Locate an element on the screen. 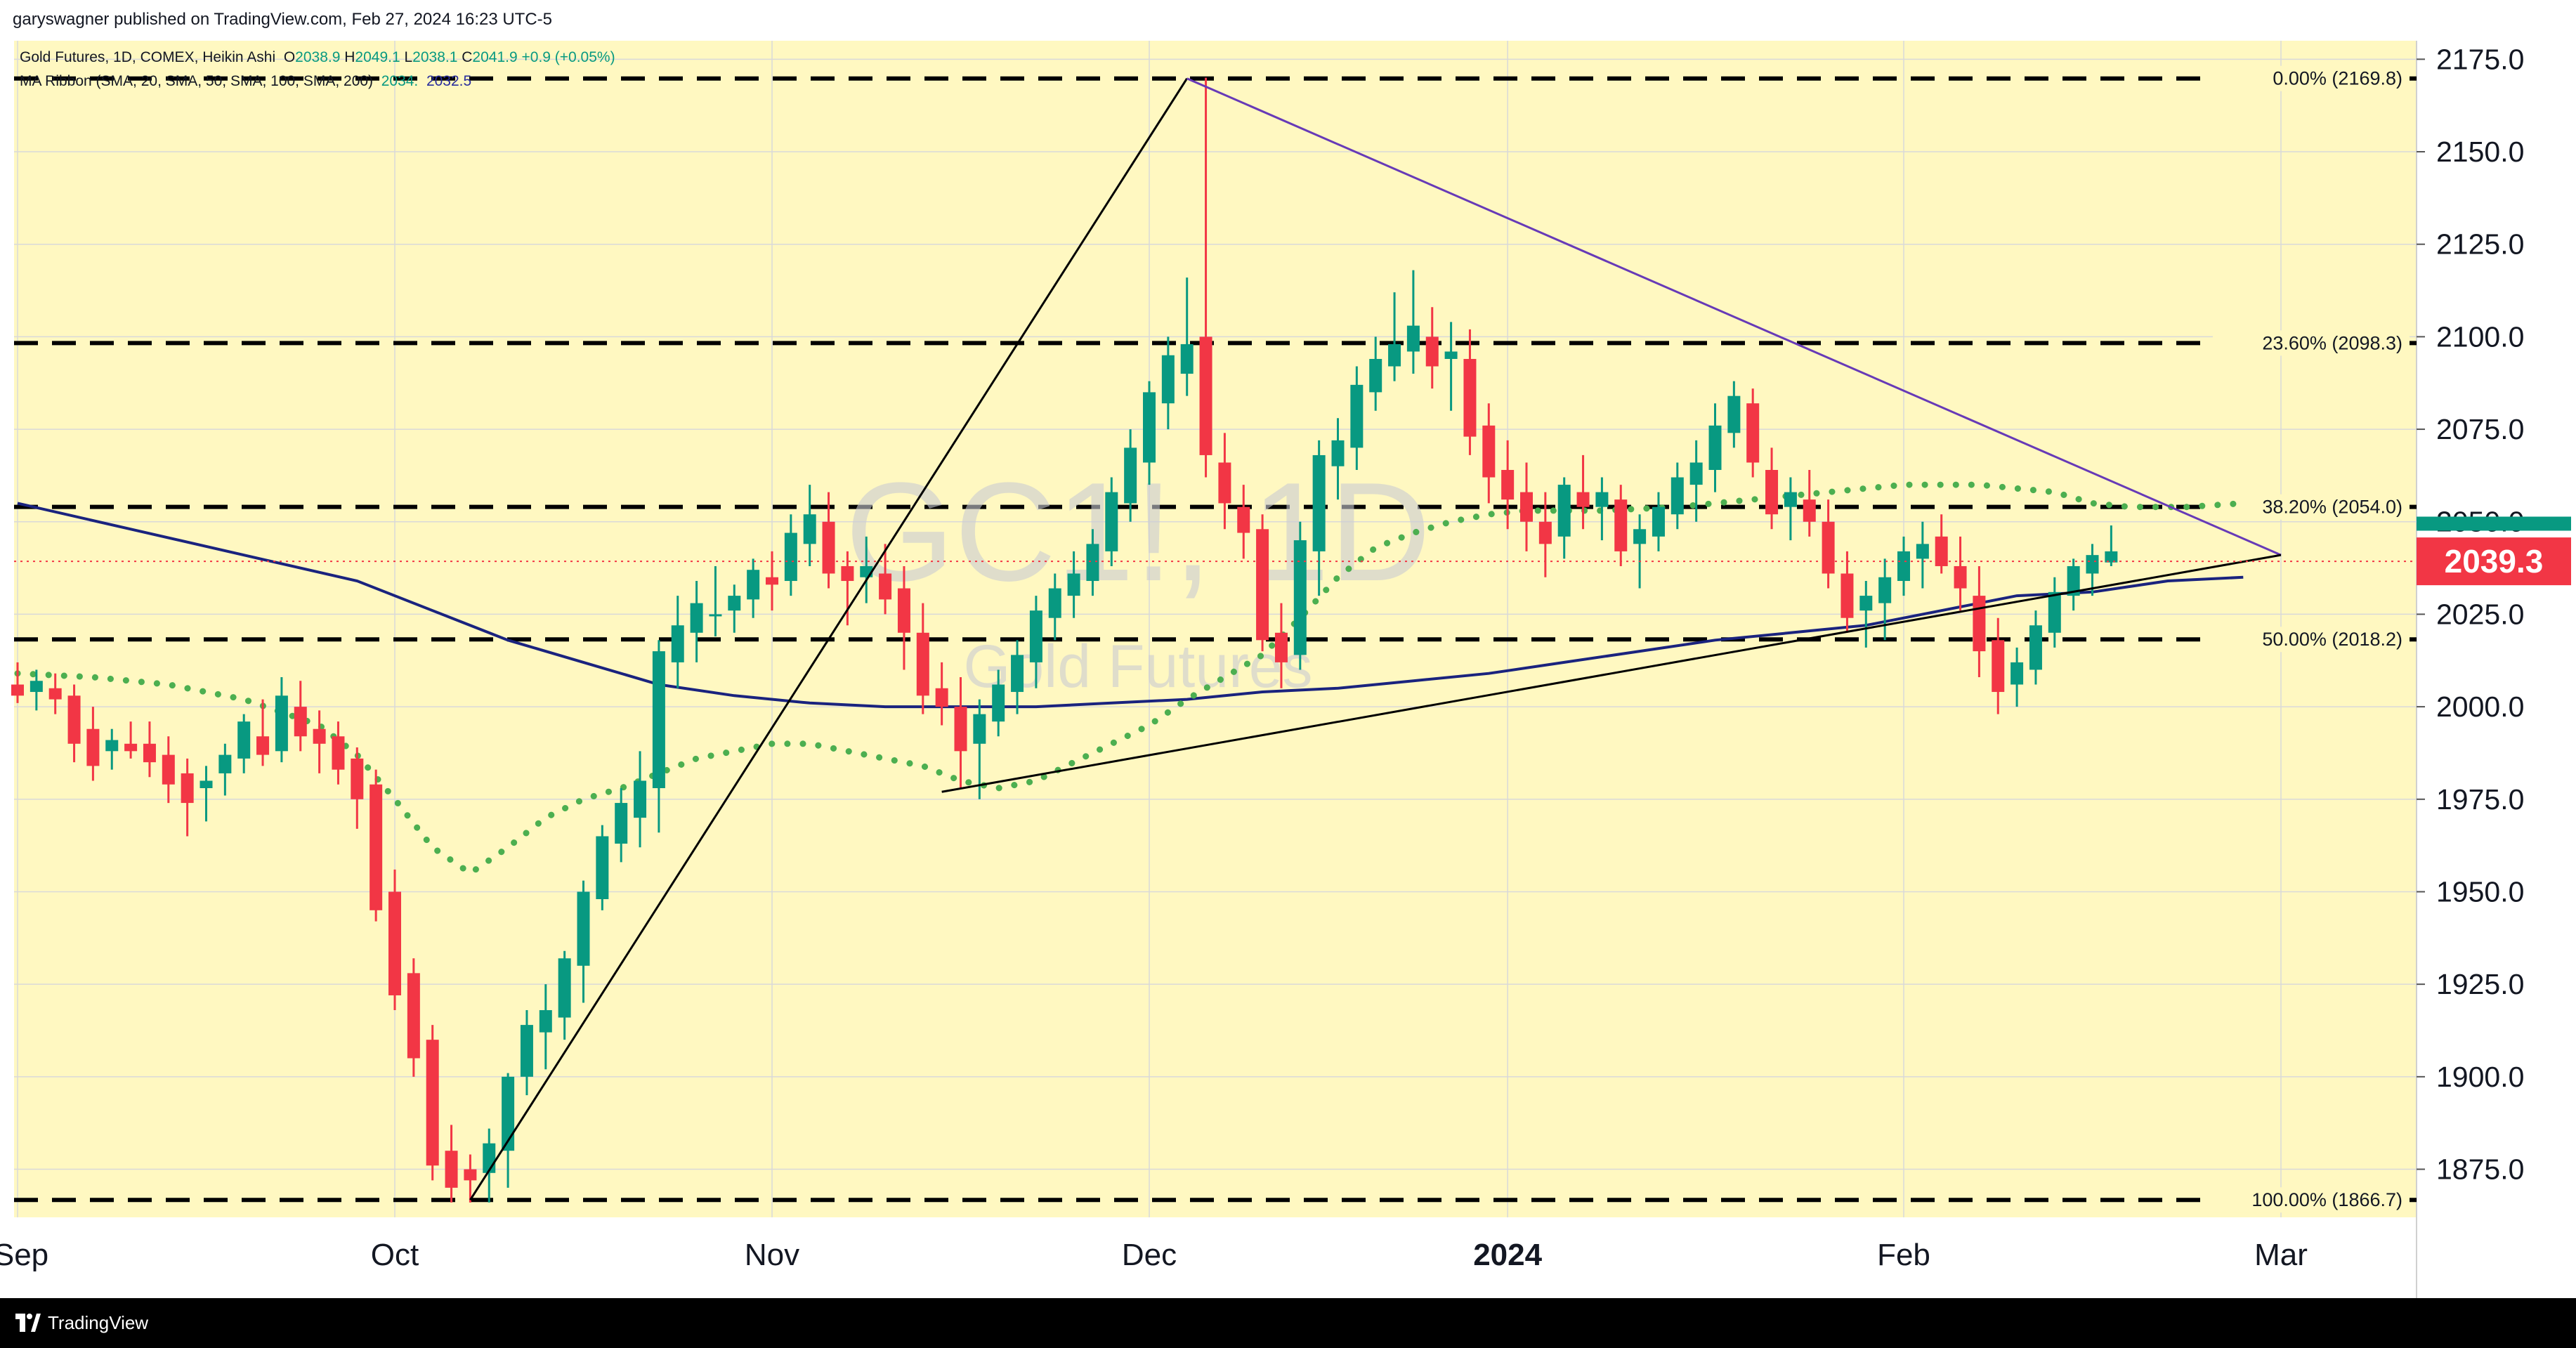 The width and height of the screenshot is (2576, 1348). trendline is located at coordinates (1612, 673).